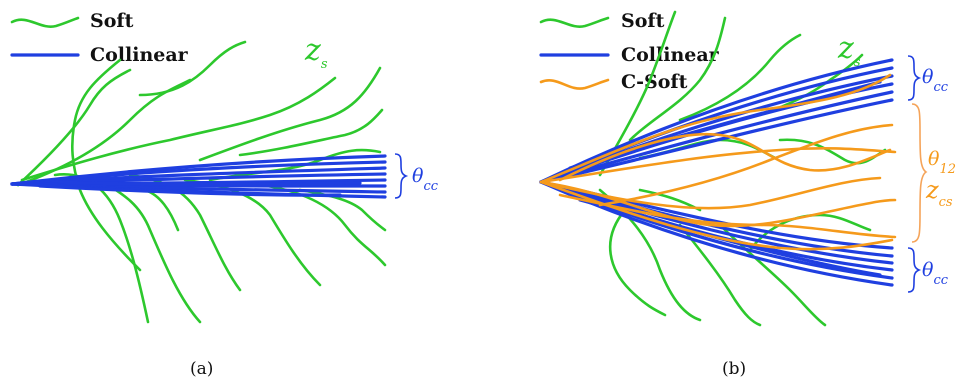  What do you see at coordinates (425, 179) in the screenshot?
I see `label-theta-cc-a: θcc` at bounding box center [425, 179].